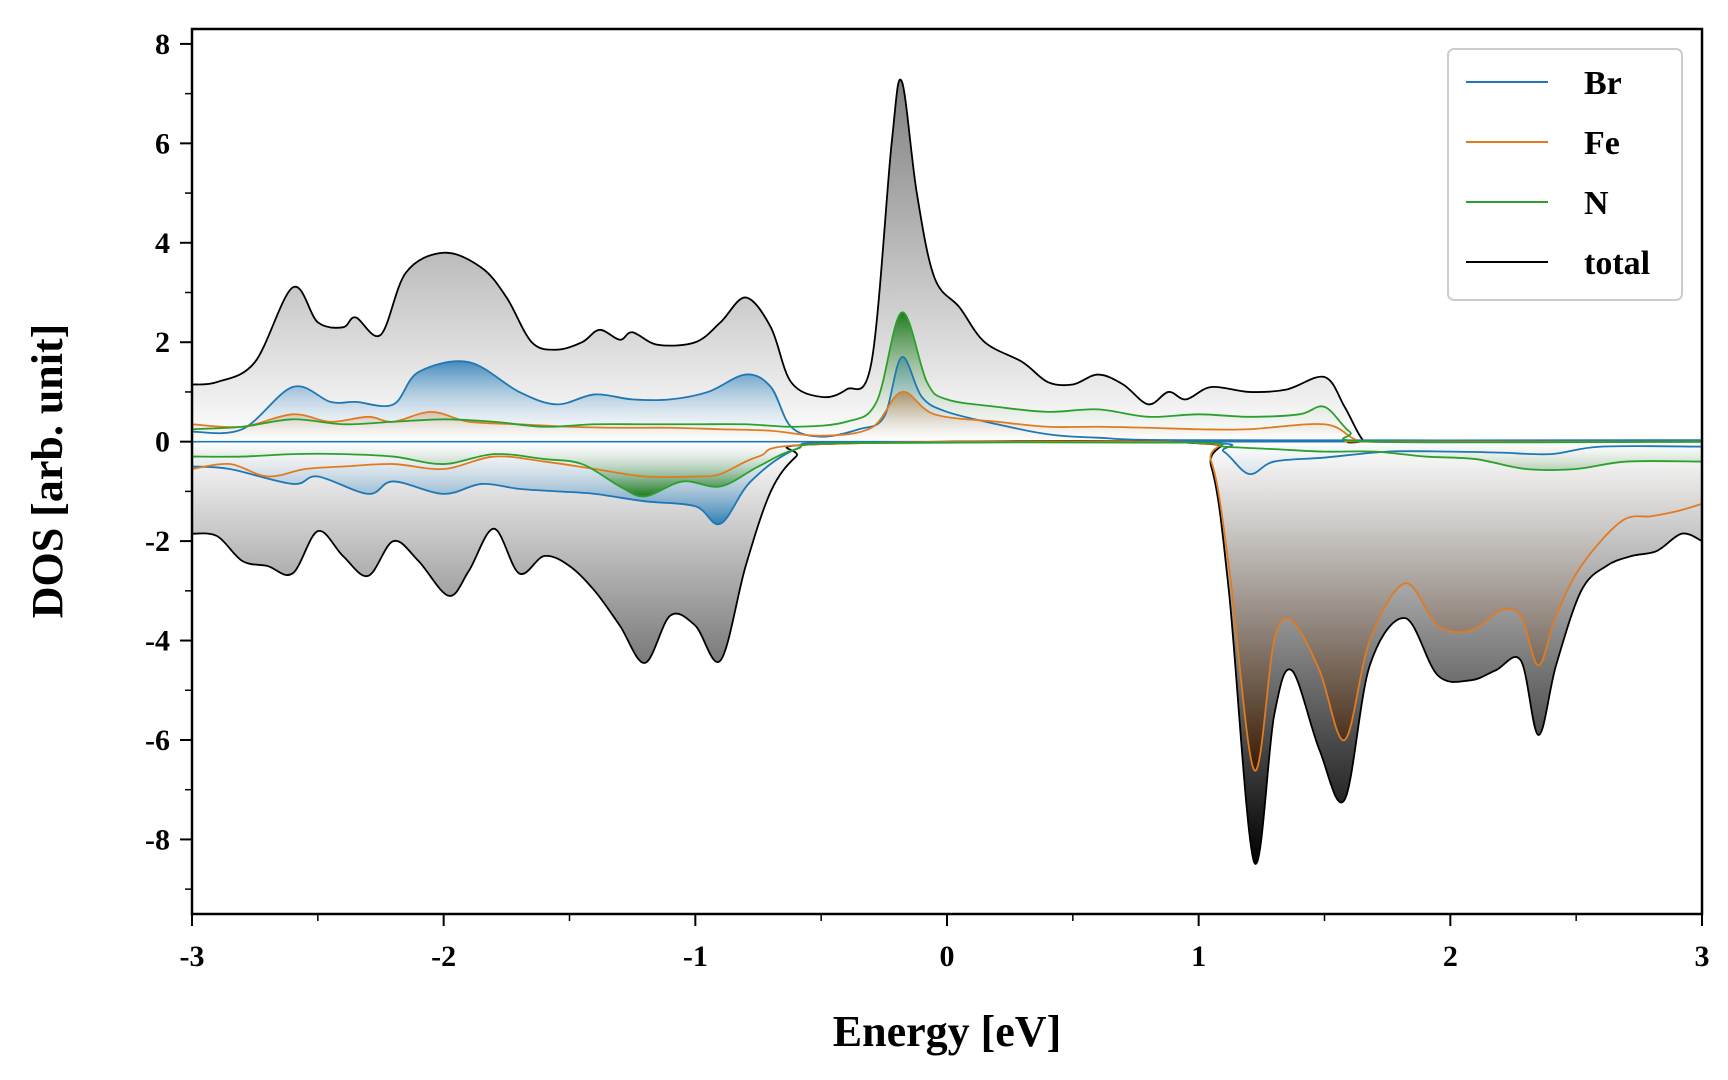  What do you see at coordinates (192, 956) in the screenshot?
I see `x-tick-label: -3` at bounding box center [192, 956].